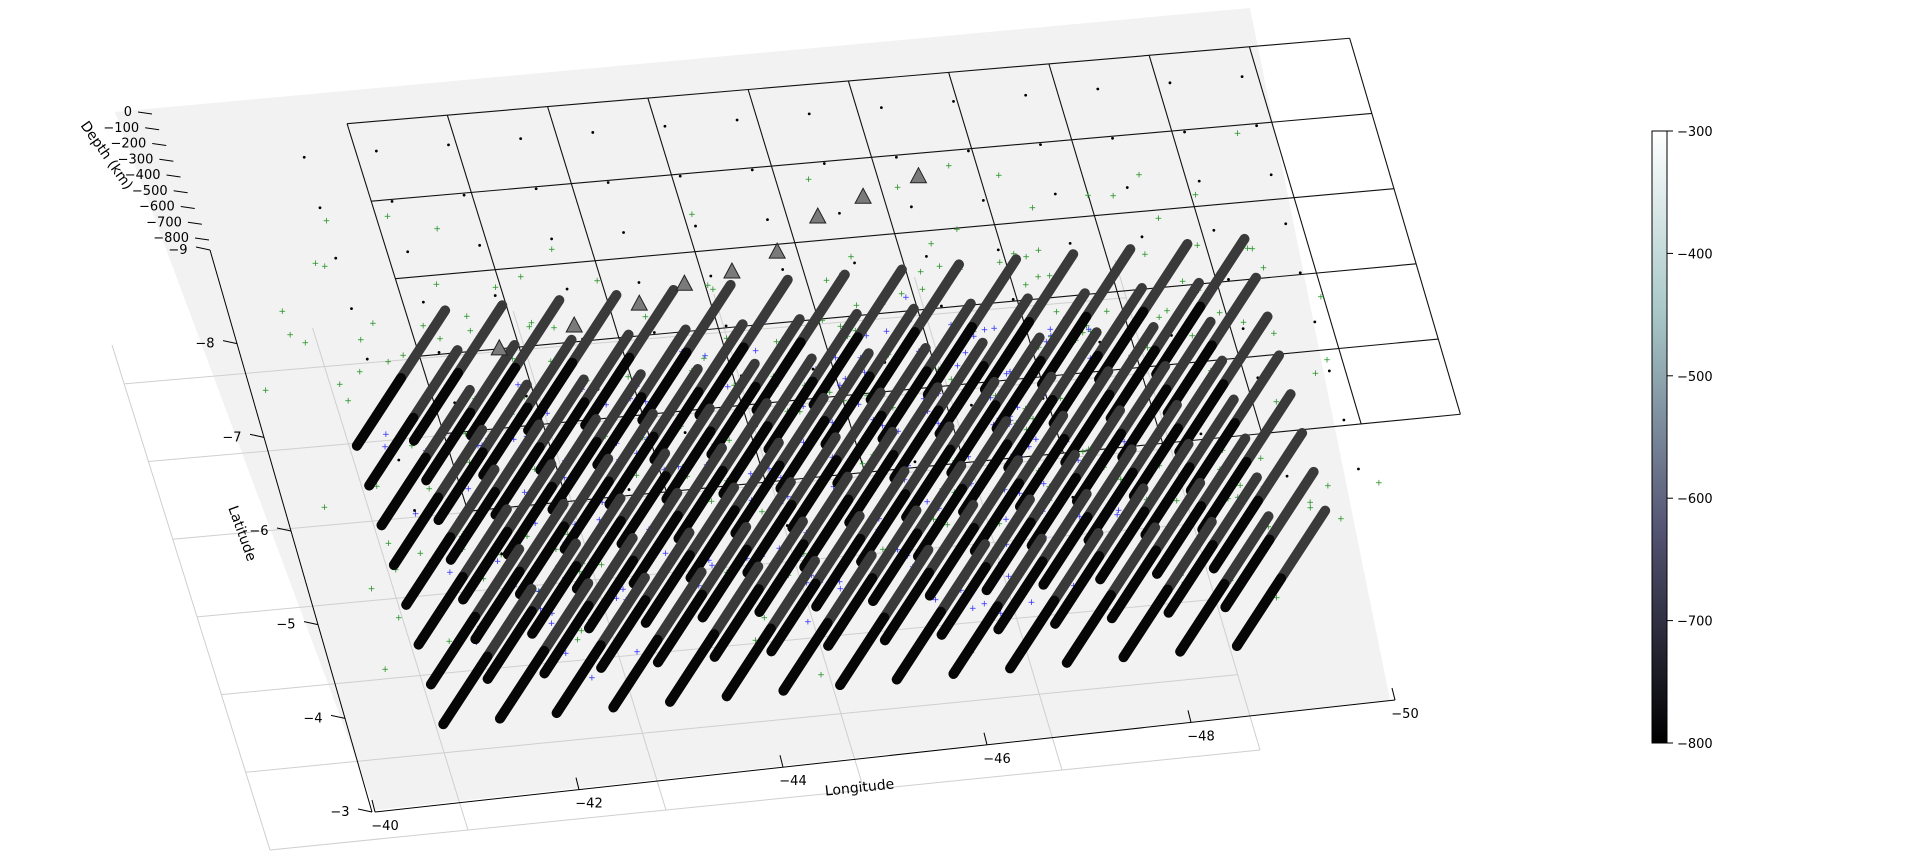 The width and height of the screenshot is (1920, 866). What do you see at coordinates (1682, 438) in the screenshot?
I see `colorbar: −300 −400 −500 −600 −700 −800` at bounding box center [1682, 438].